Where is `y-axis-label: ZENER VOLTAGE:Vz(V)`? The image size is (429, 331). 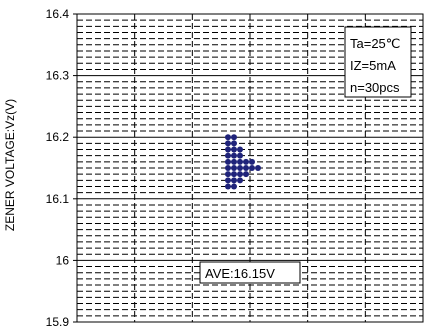 y-axis-label: ZENER VOLTAGE:Vz(V) is located at coordinates (10, 165).